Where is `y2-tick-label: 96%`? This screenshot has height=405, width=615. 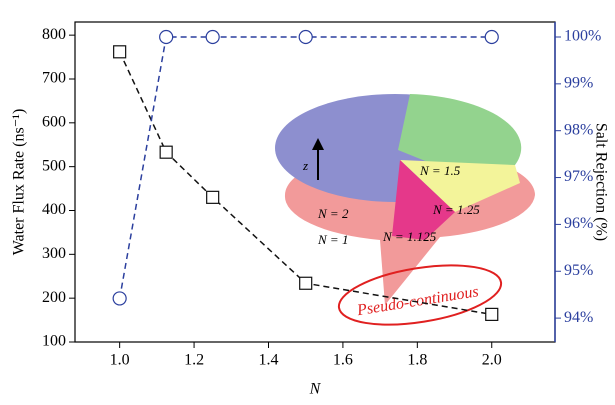
y2-tick-label: 96% is located at coordinates (578, 223).